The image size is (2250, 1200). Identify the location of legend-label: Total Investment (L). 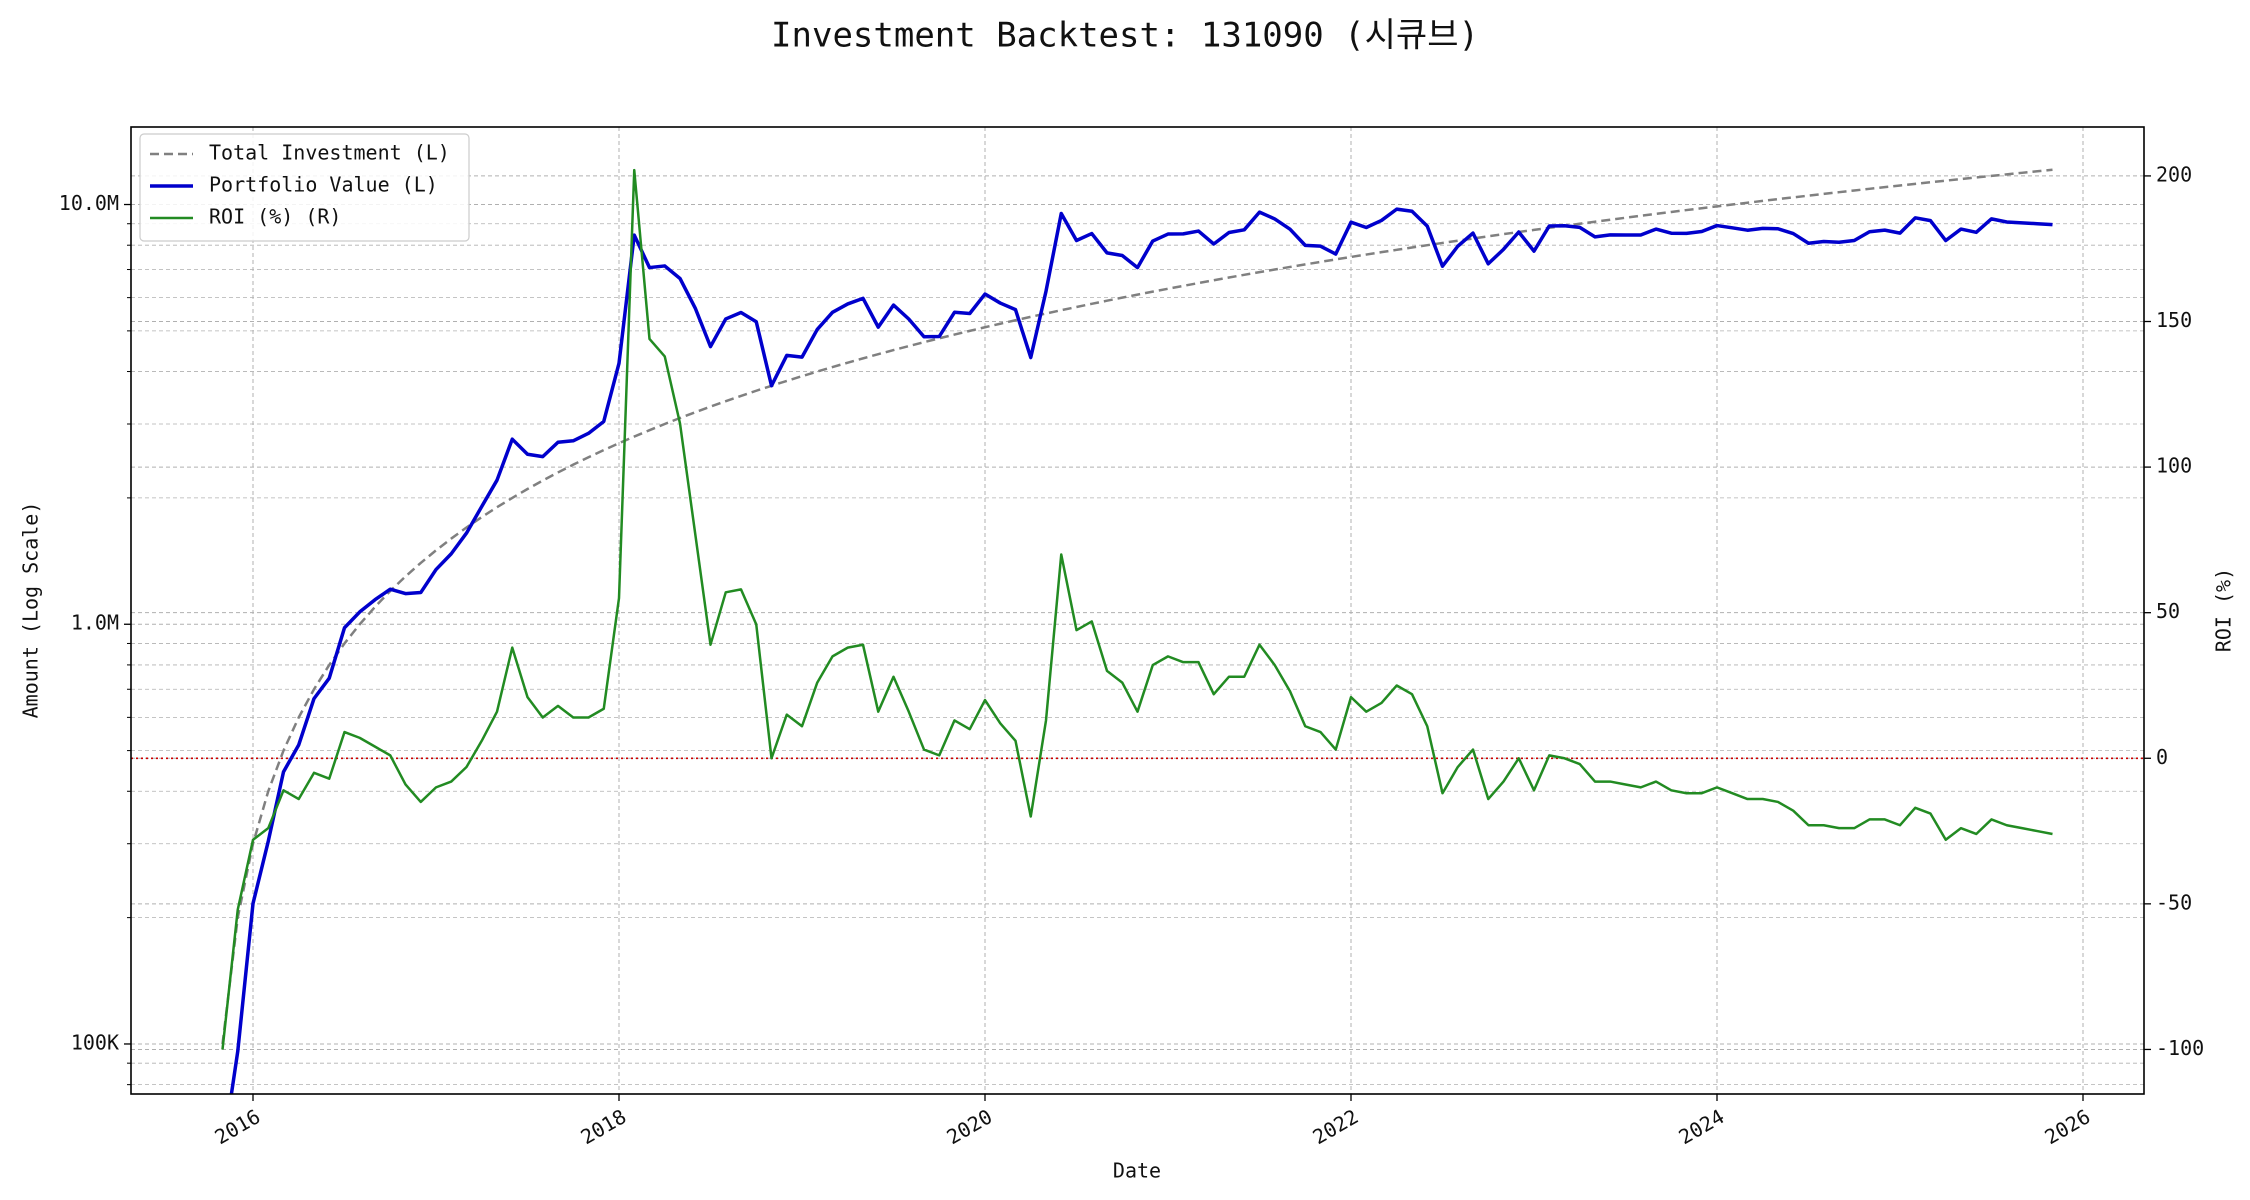
(329, 153).